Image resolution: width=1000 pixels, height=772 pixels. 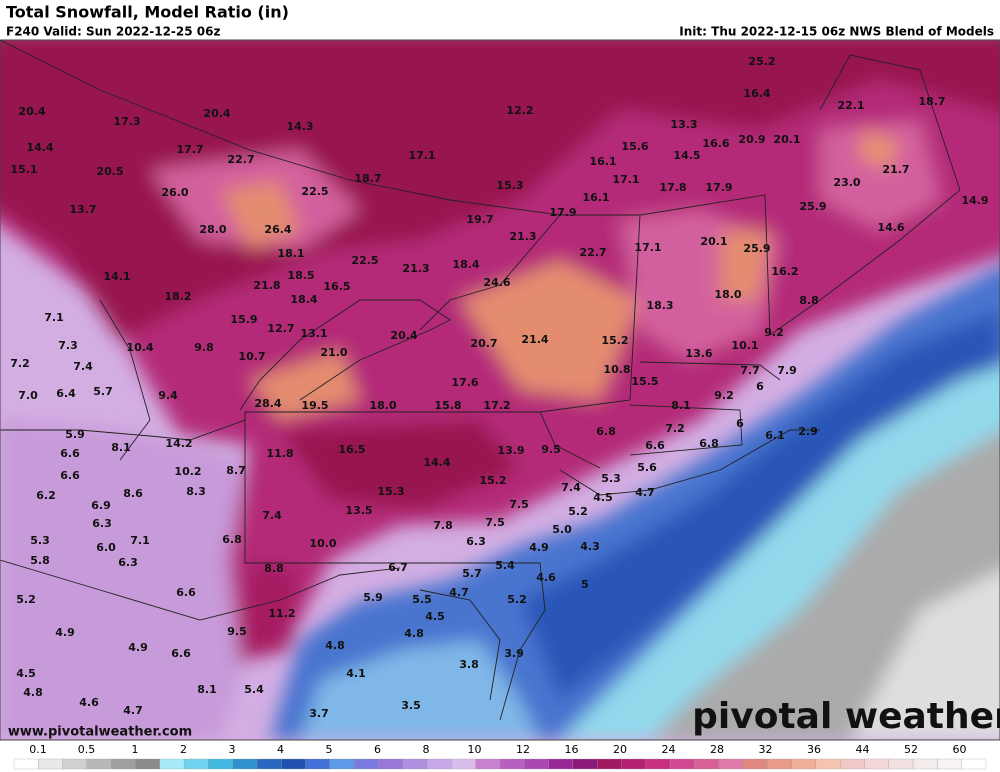 I want to click on point-label: 5.5, so click(x=422, y=599).